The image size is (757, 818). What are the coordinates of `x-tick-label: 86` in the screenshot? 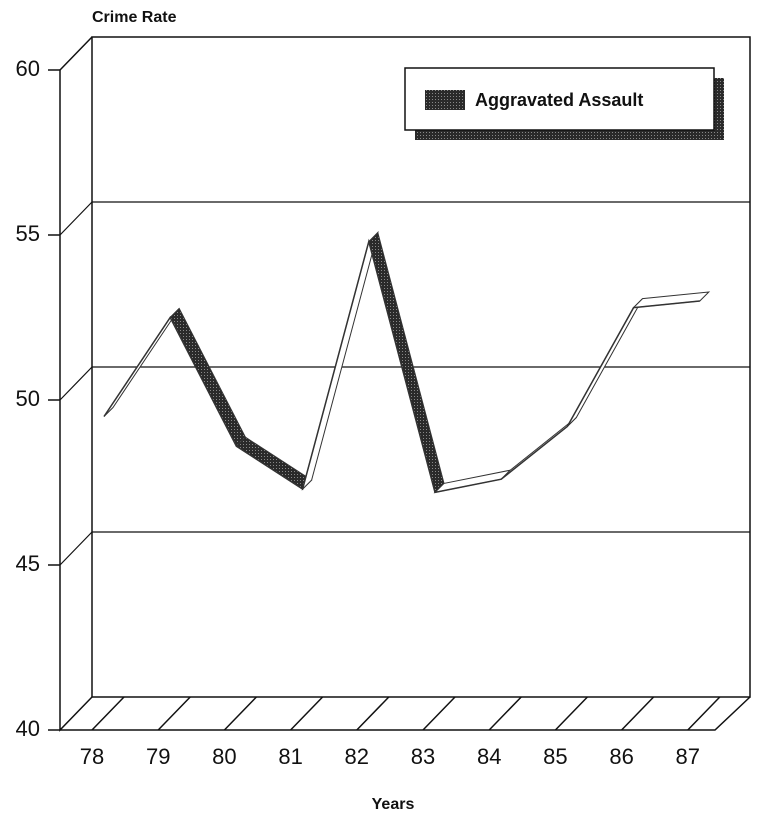 It's located at (621, 756).